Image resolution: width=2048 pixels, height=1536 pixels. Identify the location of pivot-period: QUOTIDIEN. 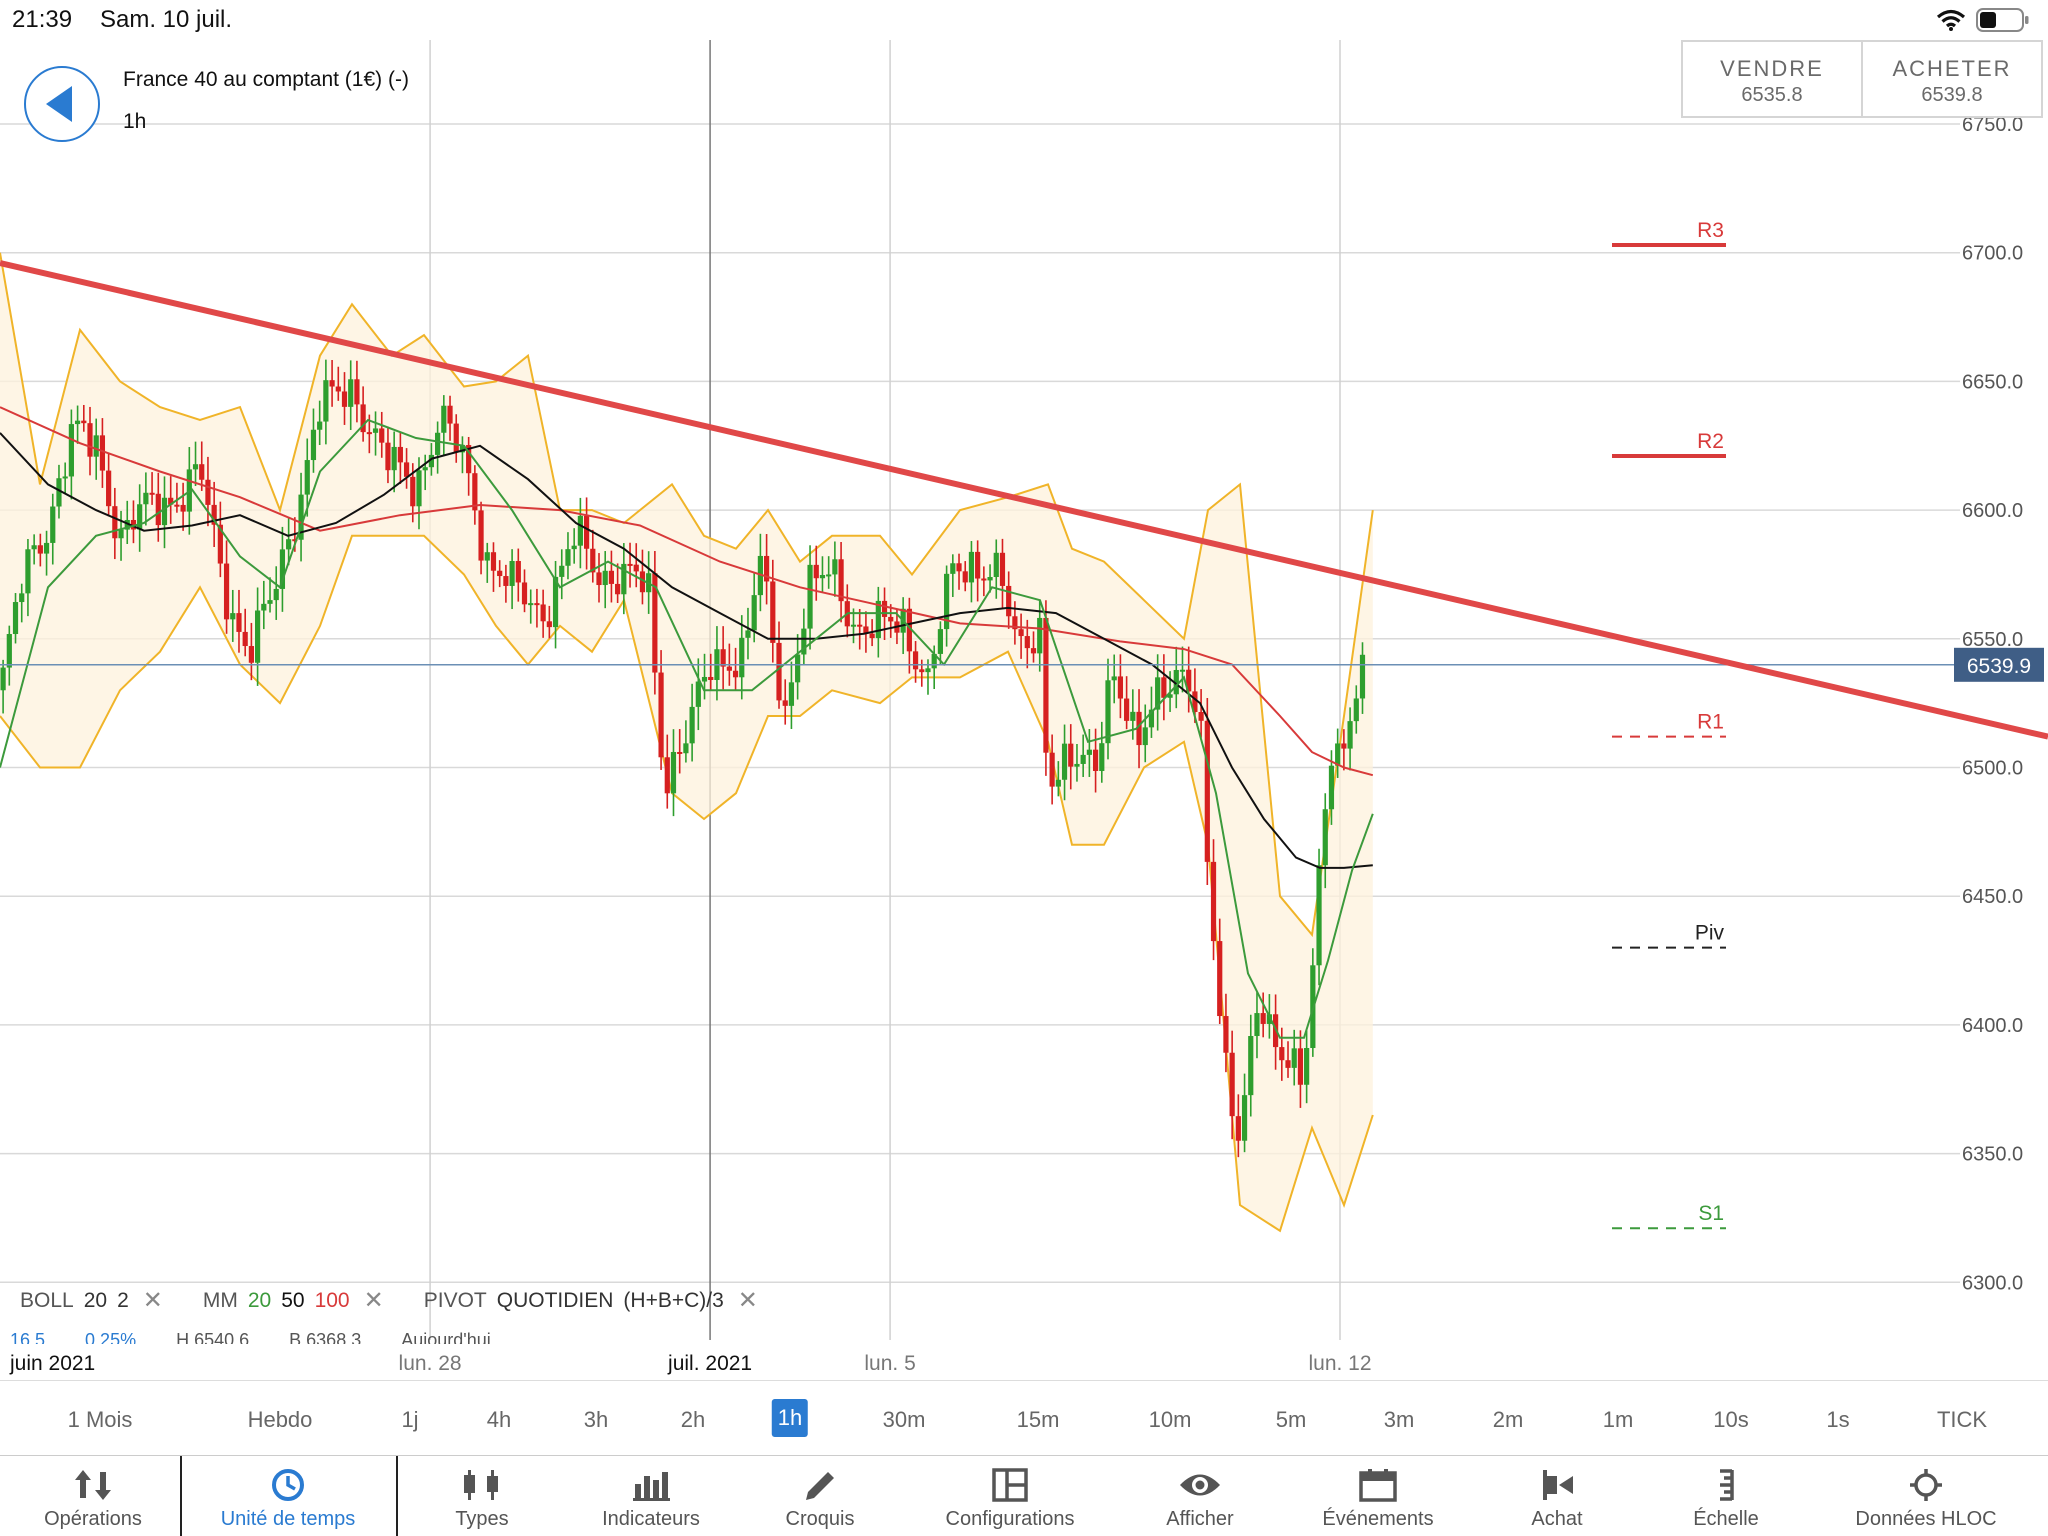
(555, 1300).